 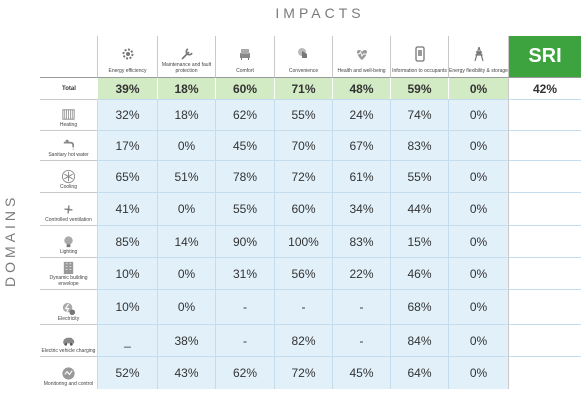 I want to click on domain-label-text: Heating, so click(x=68, y=125).